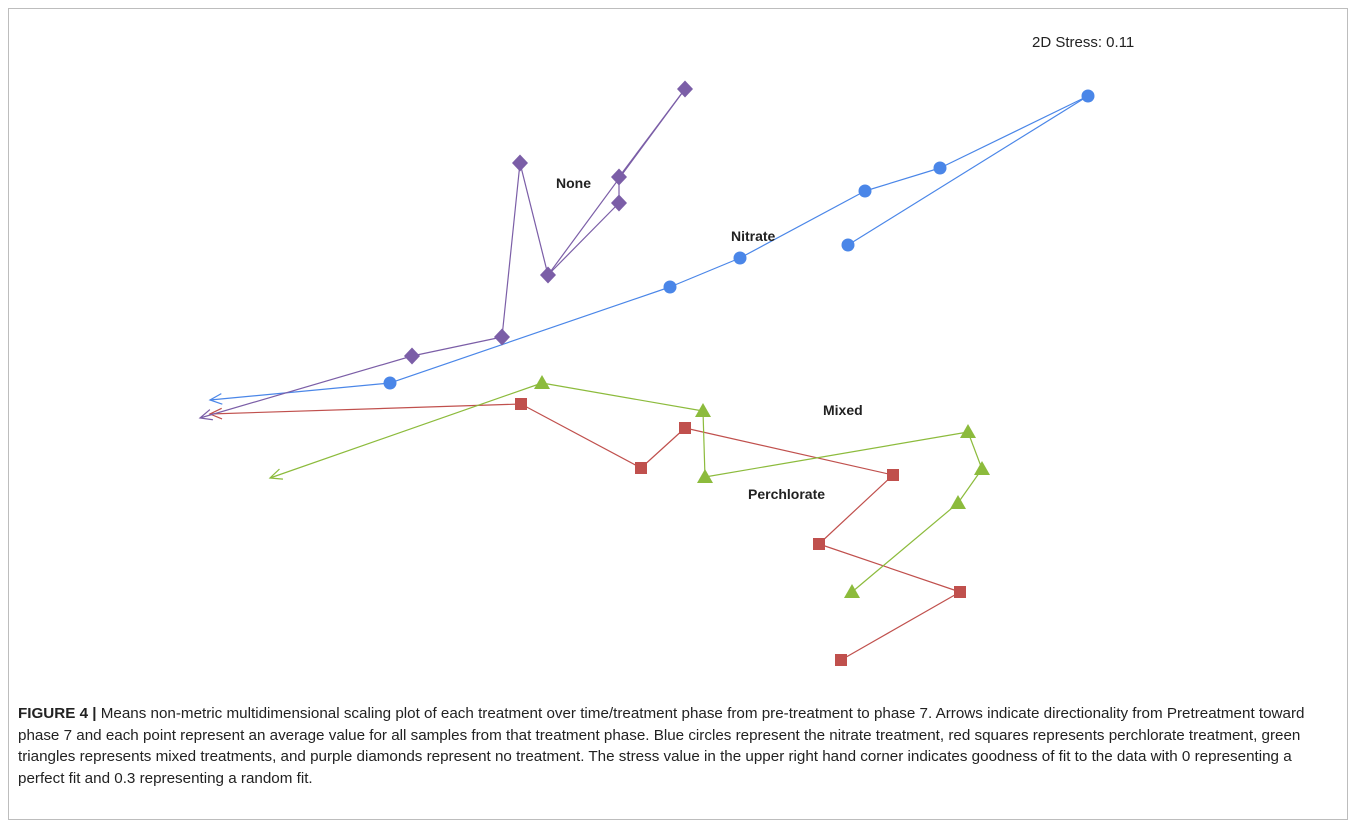  Describe the element at coordinates (57, 713) in the screenshot. I see `figure-label: FIGURE 4 |` at that location.